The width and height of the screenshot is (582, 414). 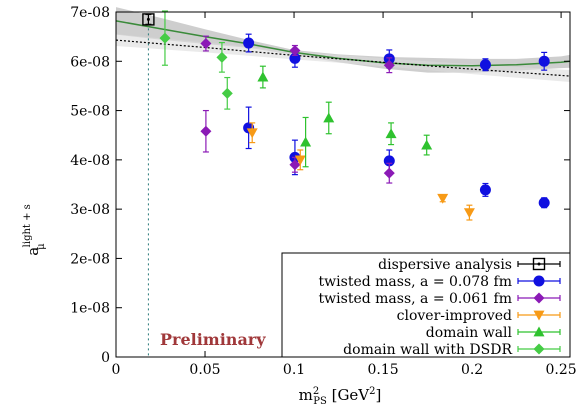 I want to click on y-tick-label: 6e-08, so click(x=90, y=62).